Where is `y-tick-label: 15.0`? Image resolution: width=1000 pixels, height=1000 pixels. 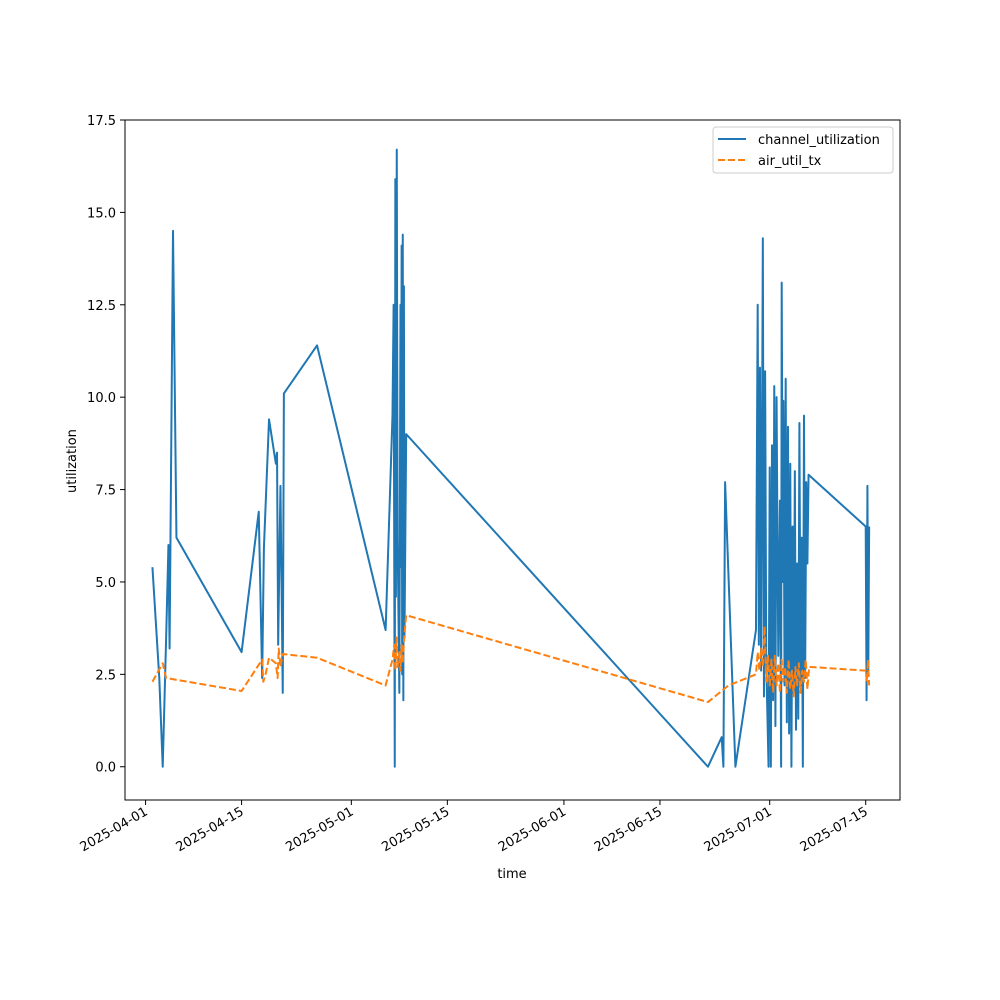
y-tick-label: 15.0 is located at coordinates (101, 213).